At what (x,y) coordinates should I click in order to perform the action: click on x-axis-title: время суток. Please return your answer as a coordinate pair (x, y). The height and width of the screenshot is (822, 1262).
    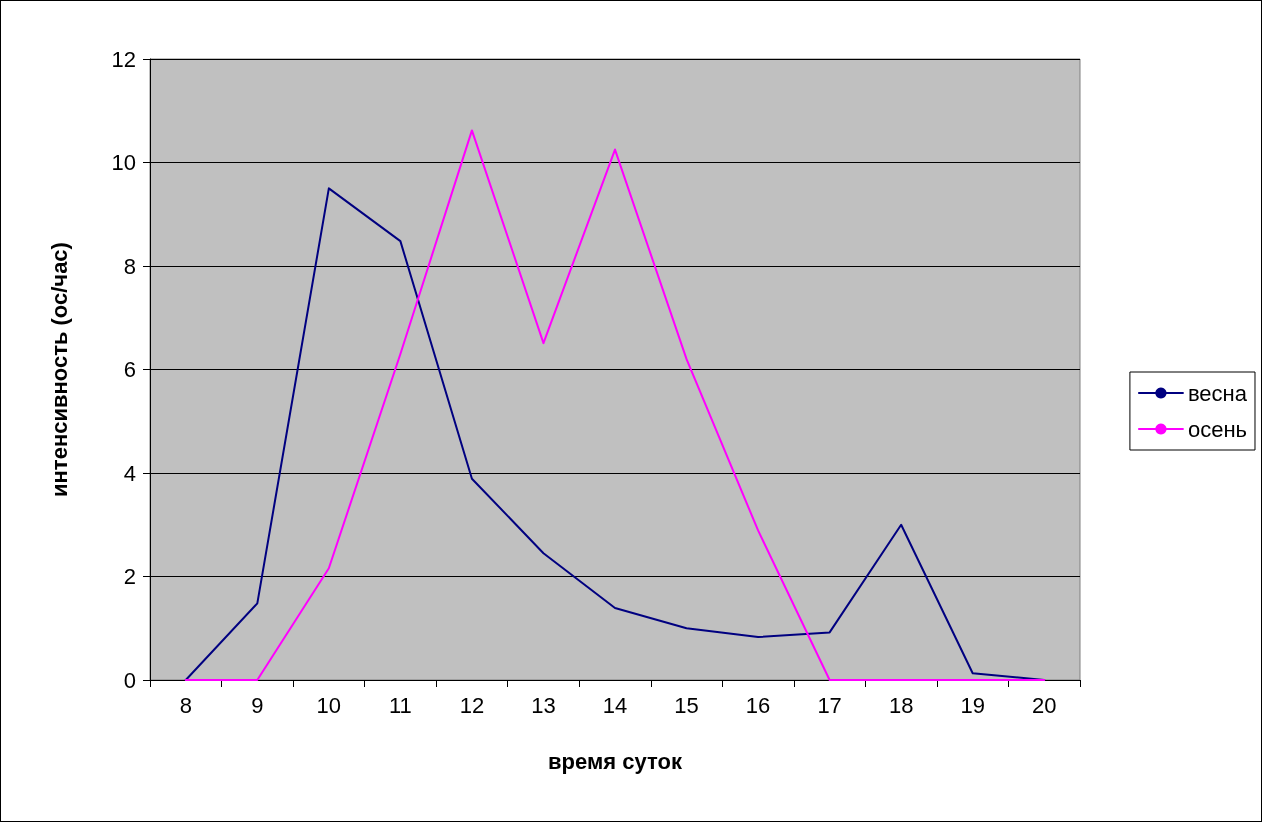
    Looking at the image, I should click on (615, 761).